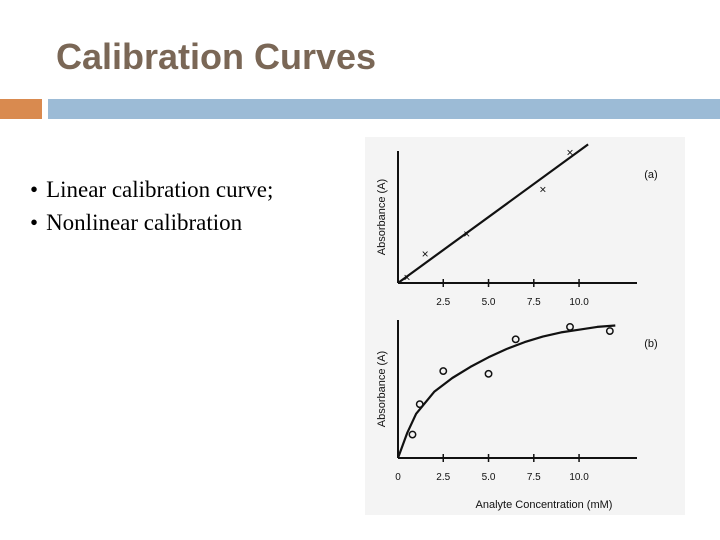 This screenshot has width=720, height=540. I want to click on fit-line, so click(493, 213).